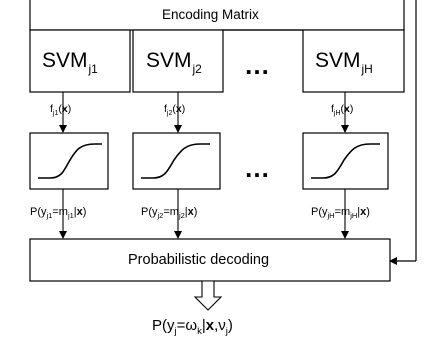 The width and height of the screenshot is (430, 344). Describe the element at coordinates (344, 62) in the screenshot. I see `svm-label-3: SVMjH` at that location.